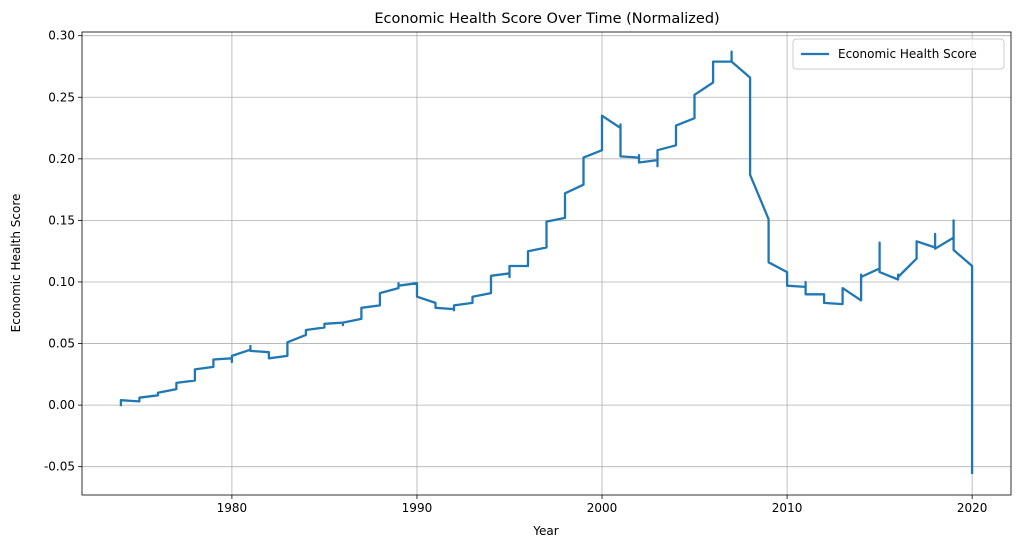 The width and height of the screenshot is (1021, 547). I want to click on y-tick-label: 0.25, so click(61, 97).